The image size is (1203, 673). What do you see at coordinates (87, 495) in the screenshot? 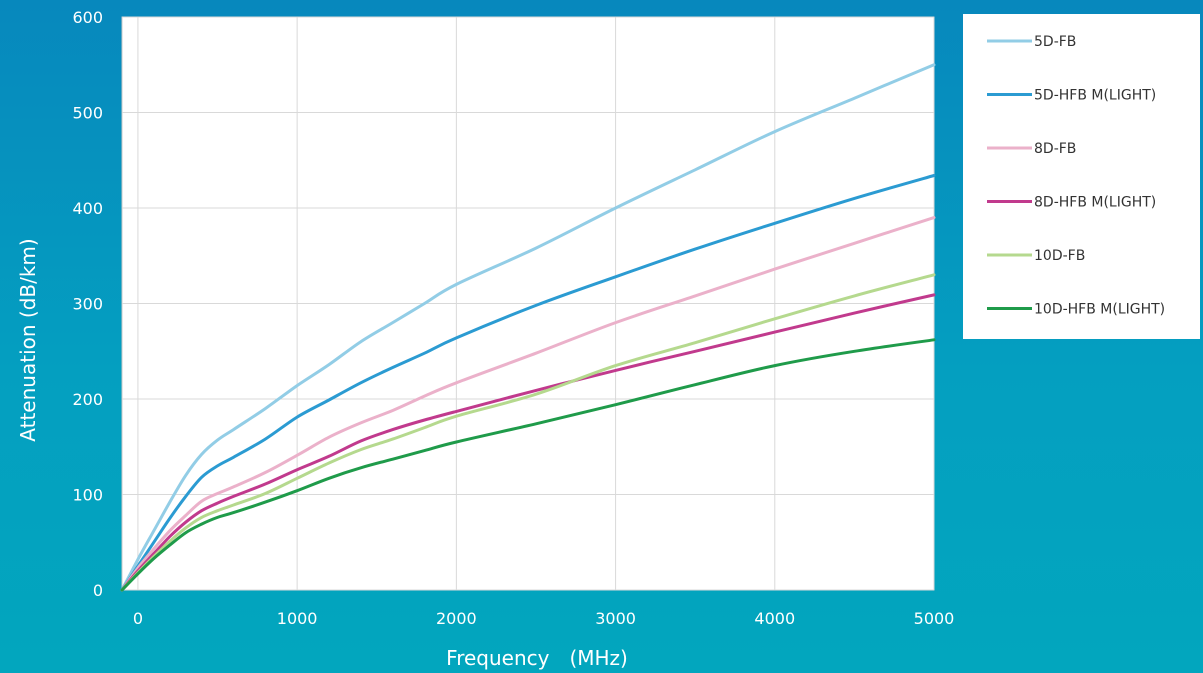
I see `y-tick-label: 100` at bounding box center [87, 495].